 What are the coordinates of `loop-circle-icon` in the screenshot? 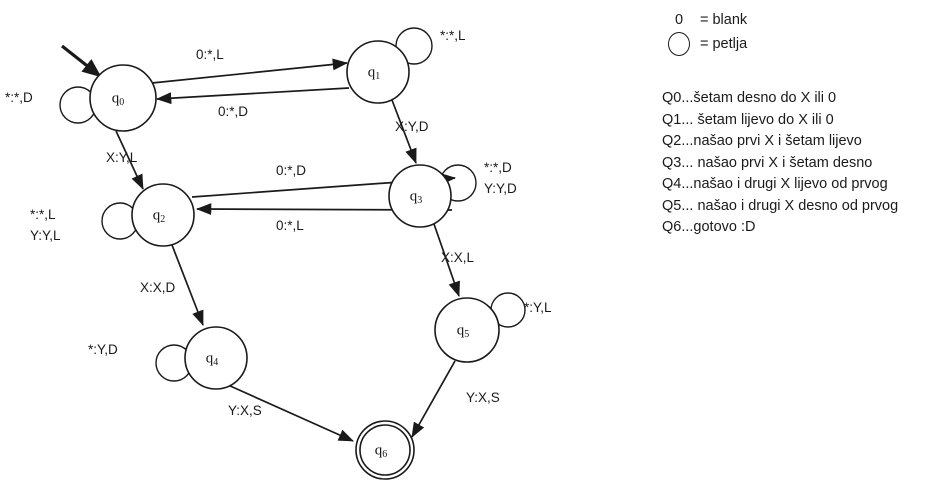 It's located at (679, 44).